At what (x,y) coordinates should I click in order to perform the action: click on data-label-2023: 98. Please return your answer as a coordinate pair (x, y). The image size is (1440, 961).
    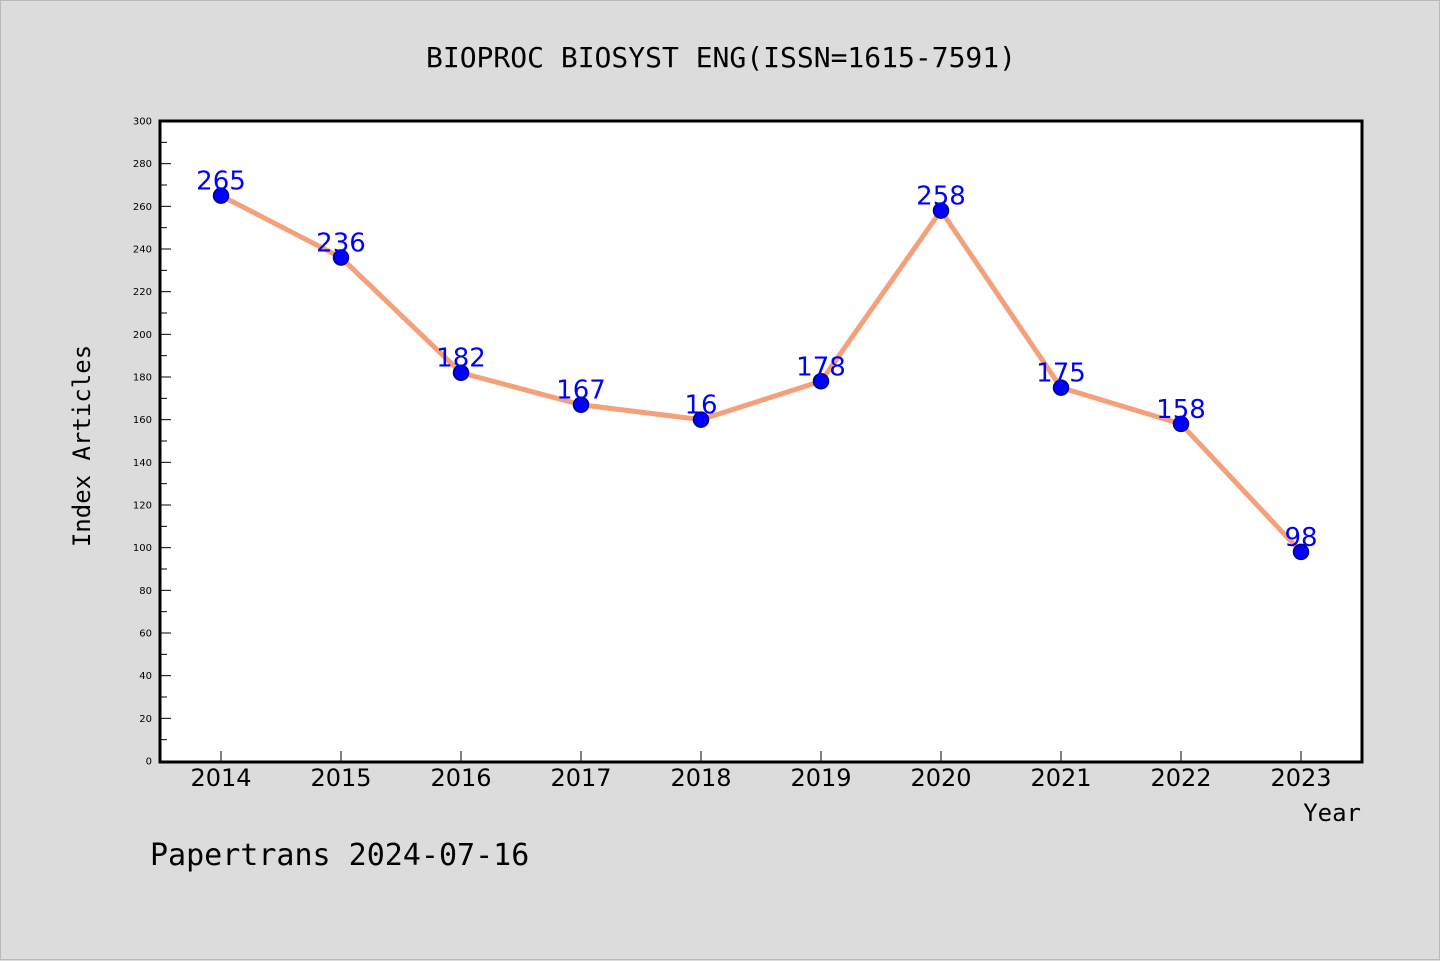
    Looking at the image, I should click on (1300, 538).